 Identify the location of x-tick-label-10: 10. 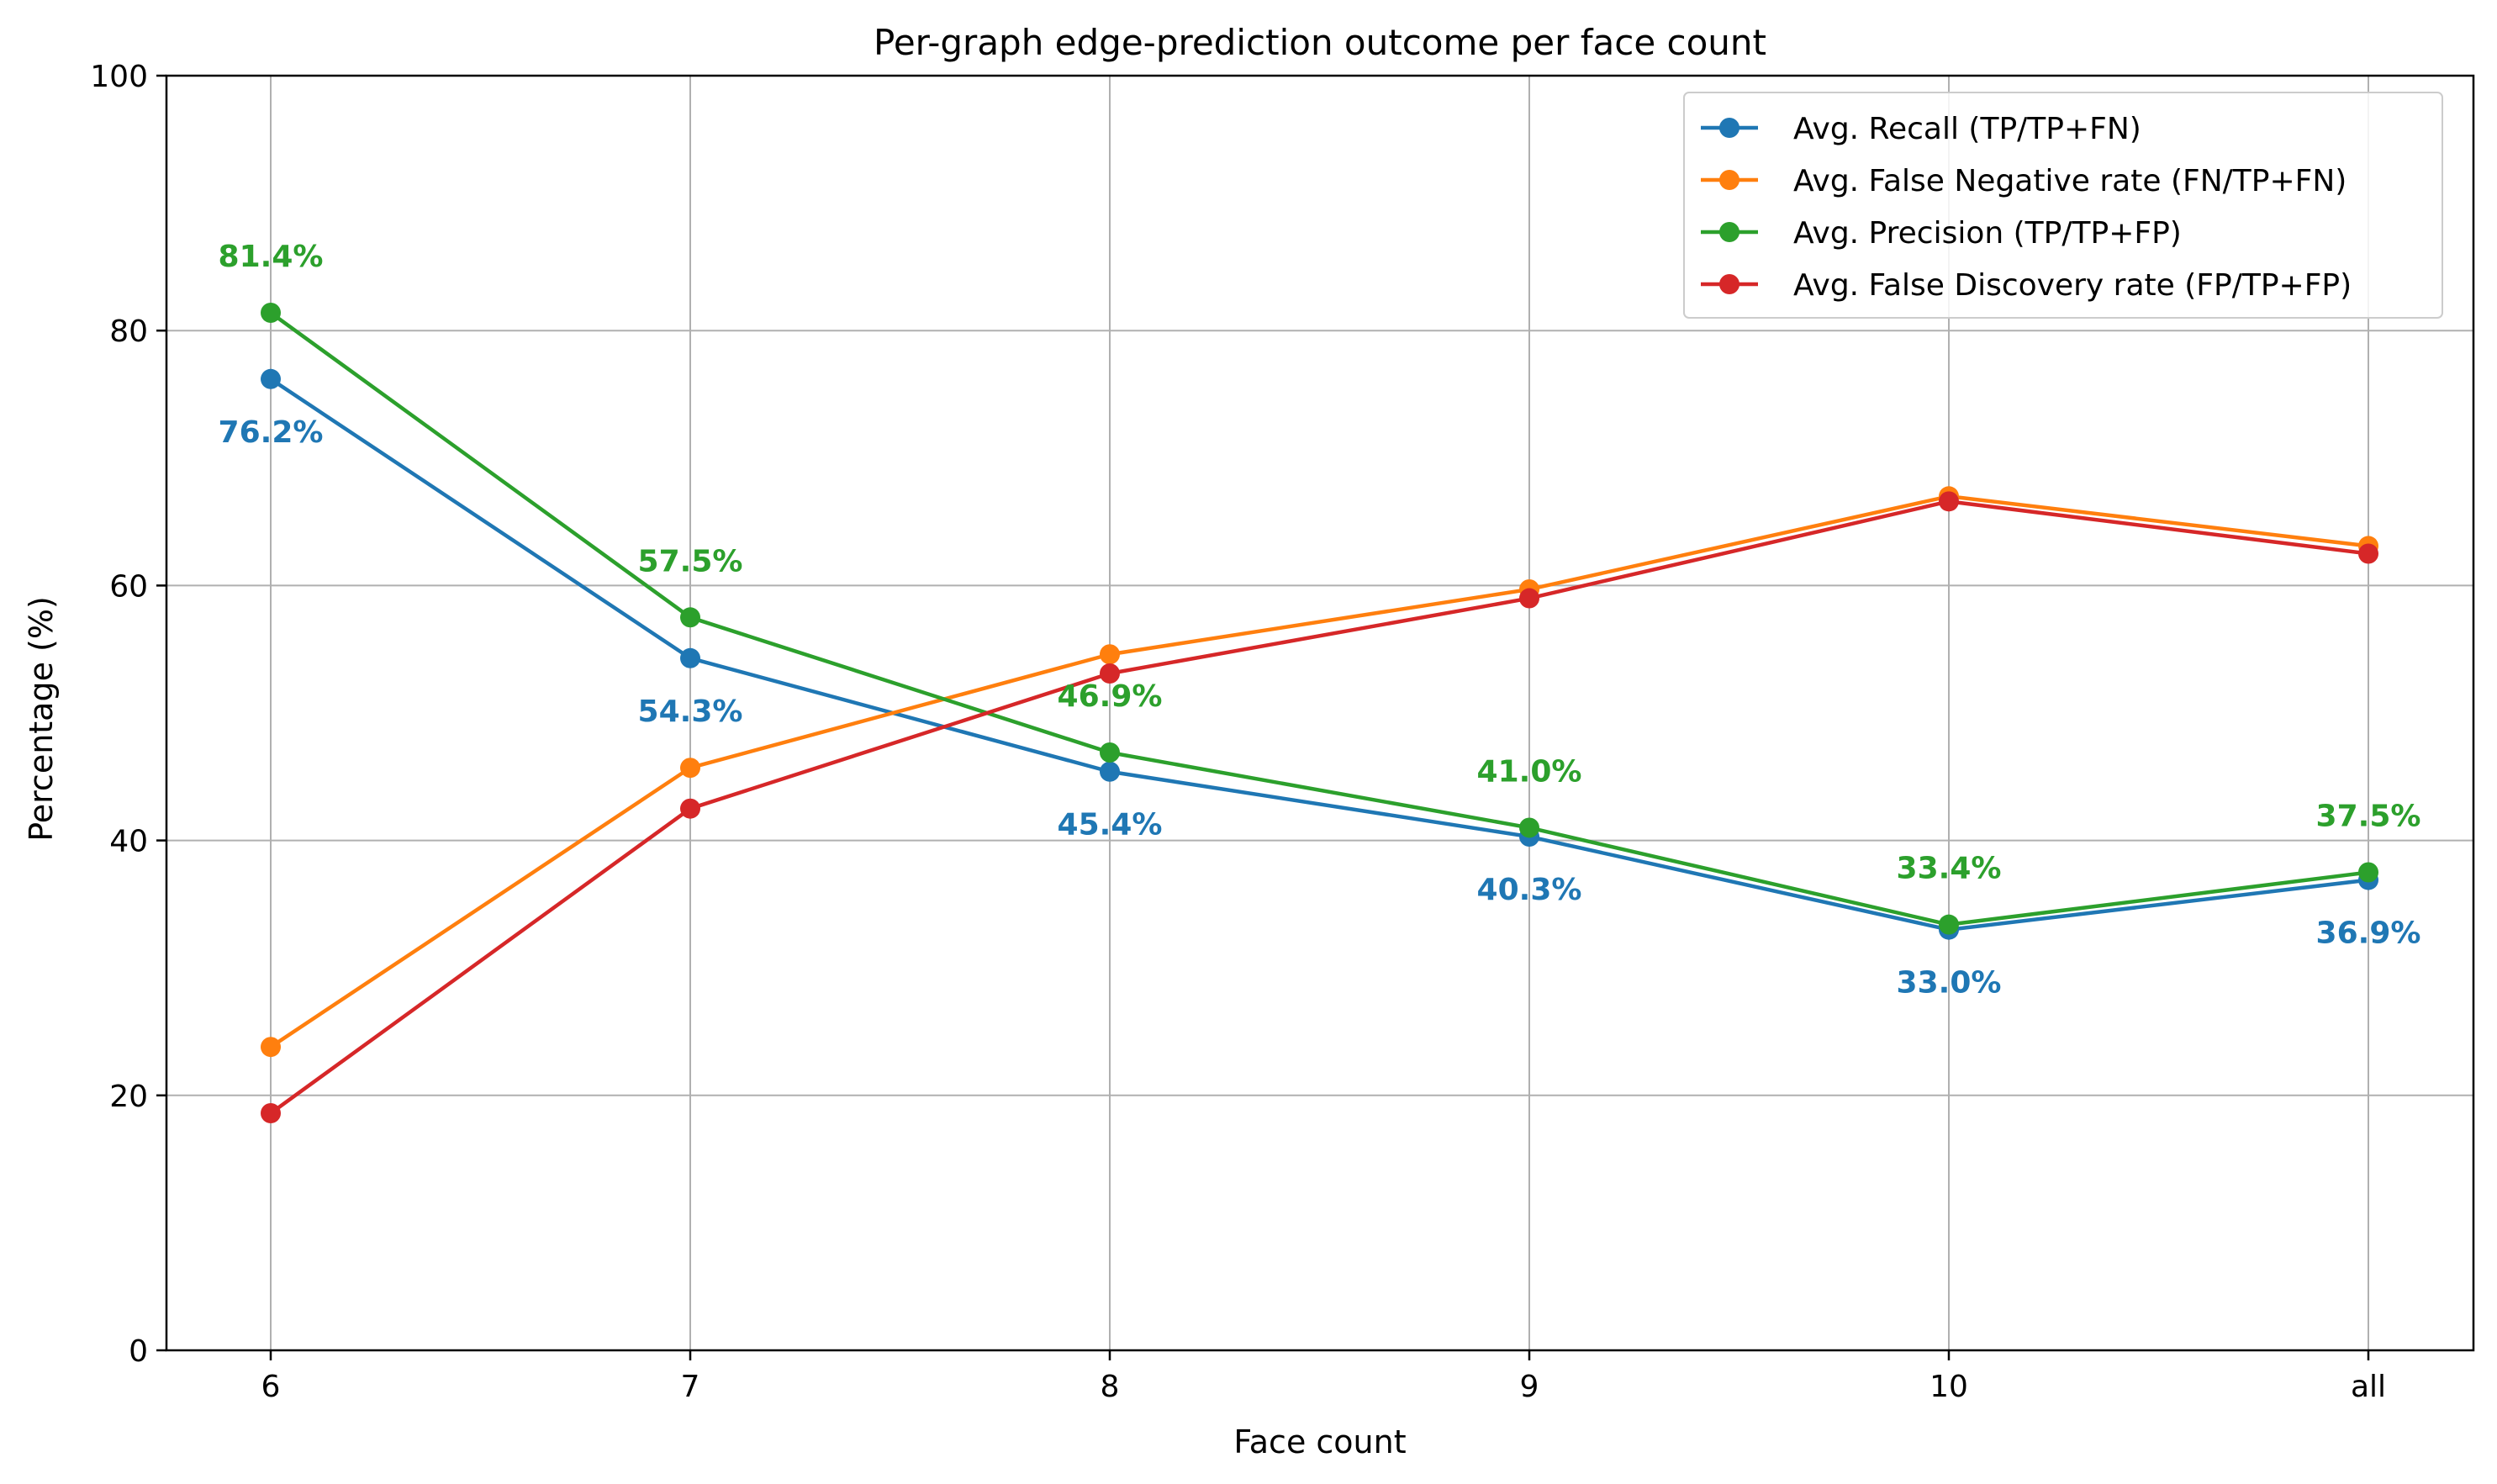
(1949, 1387).